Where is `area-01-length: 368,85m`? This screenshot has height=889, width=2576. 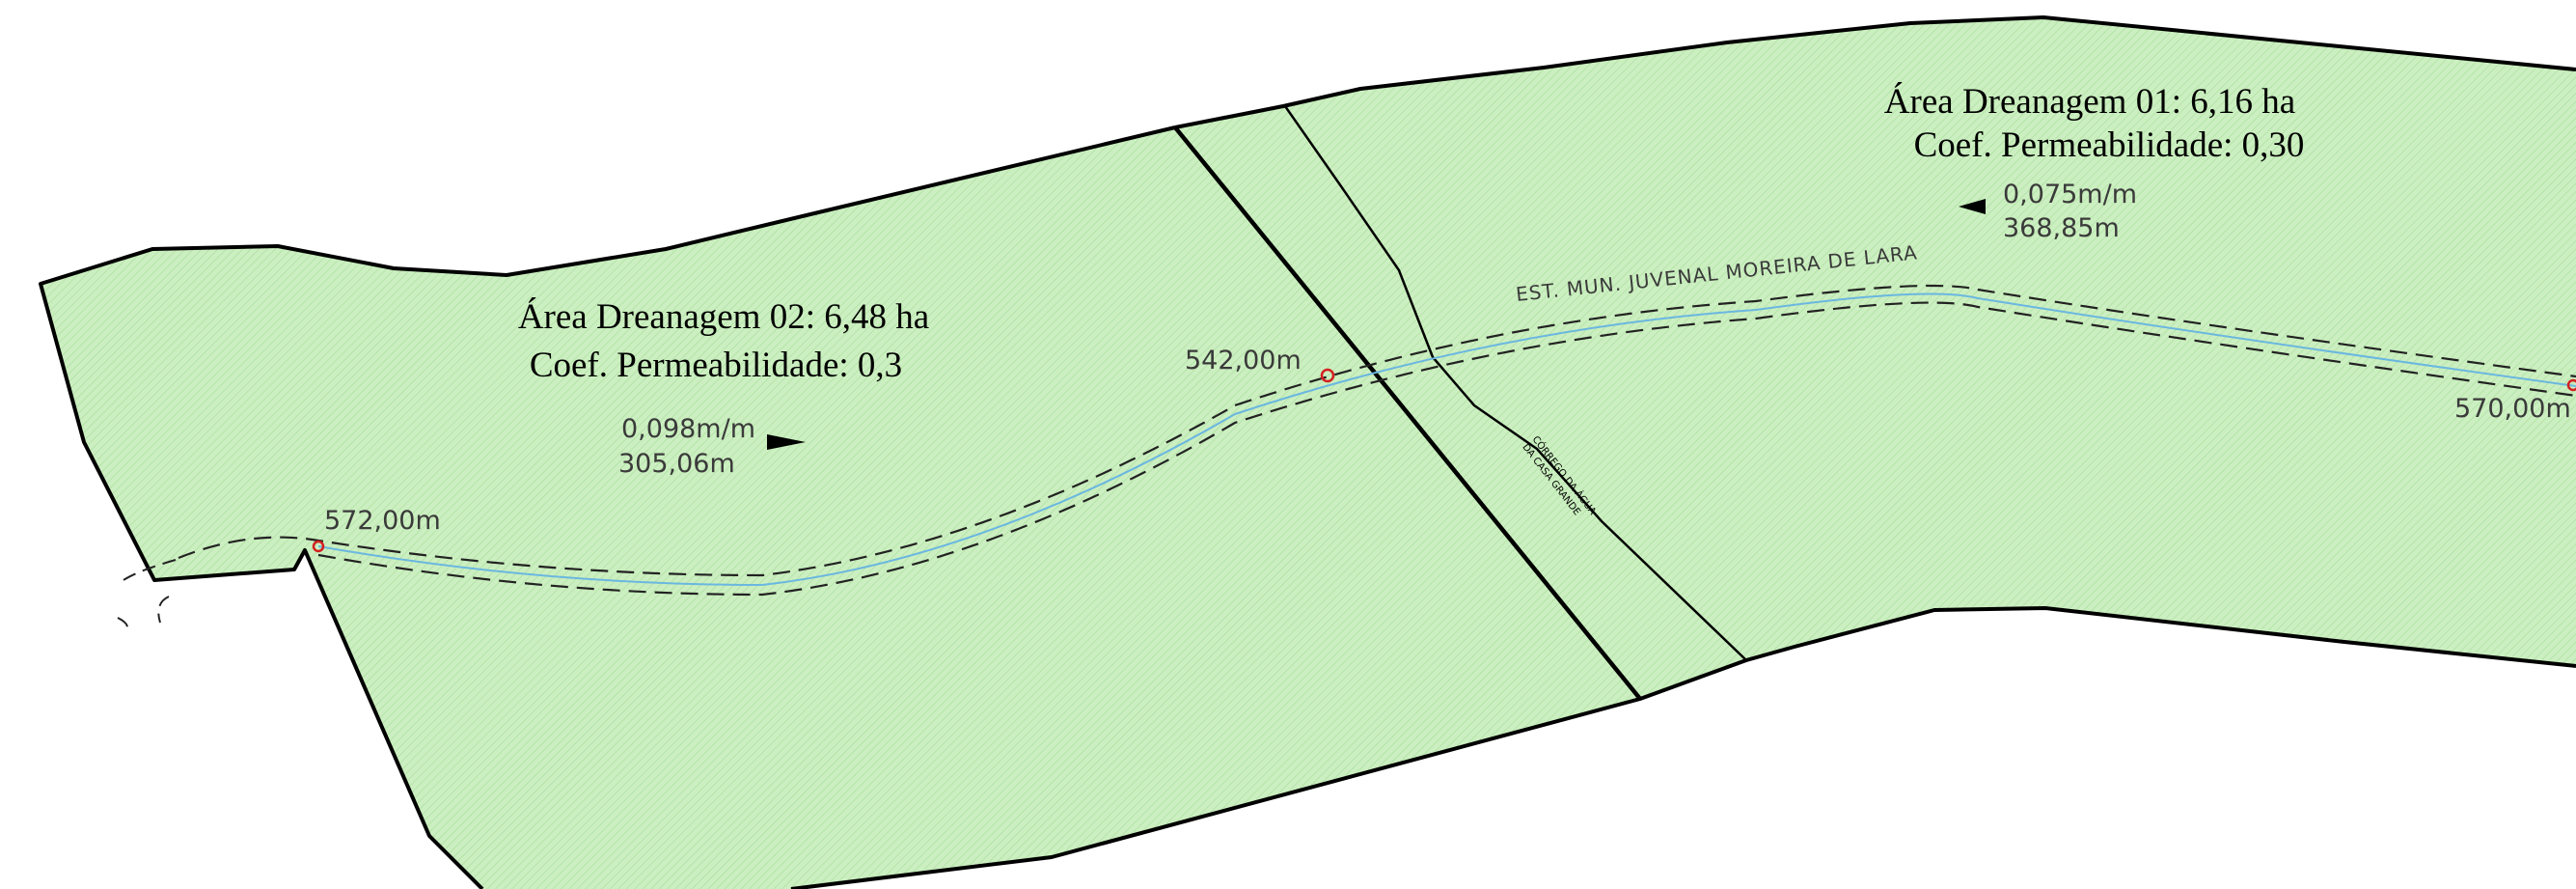 area-01-length: 368,85m is located at coordinates (2061, 228).